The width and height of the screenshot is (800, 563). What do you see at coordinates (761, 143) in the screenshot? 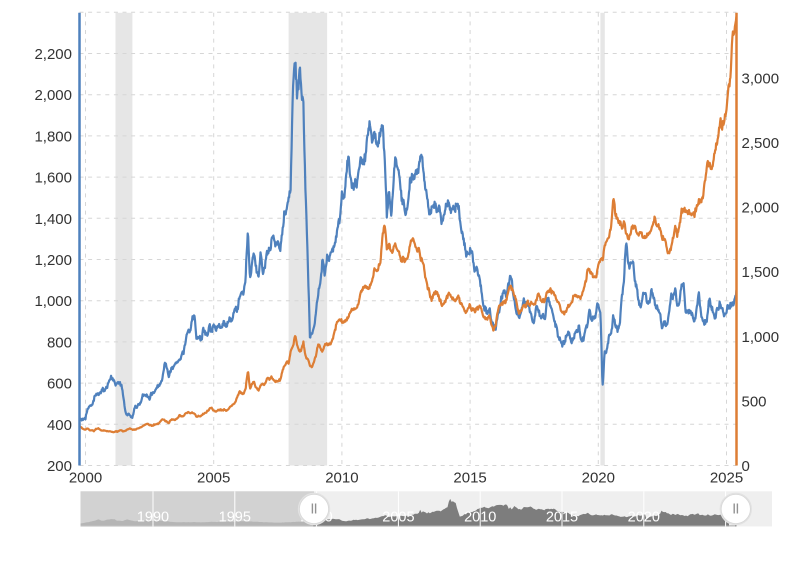
I see `svg-text: 2,500` at bounding box center [761, 143].